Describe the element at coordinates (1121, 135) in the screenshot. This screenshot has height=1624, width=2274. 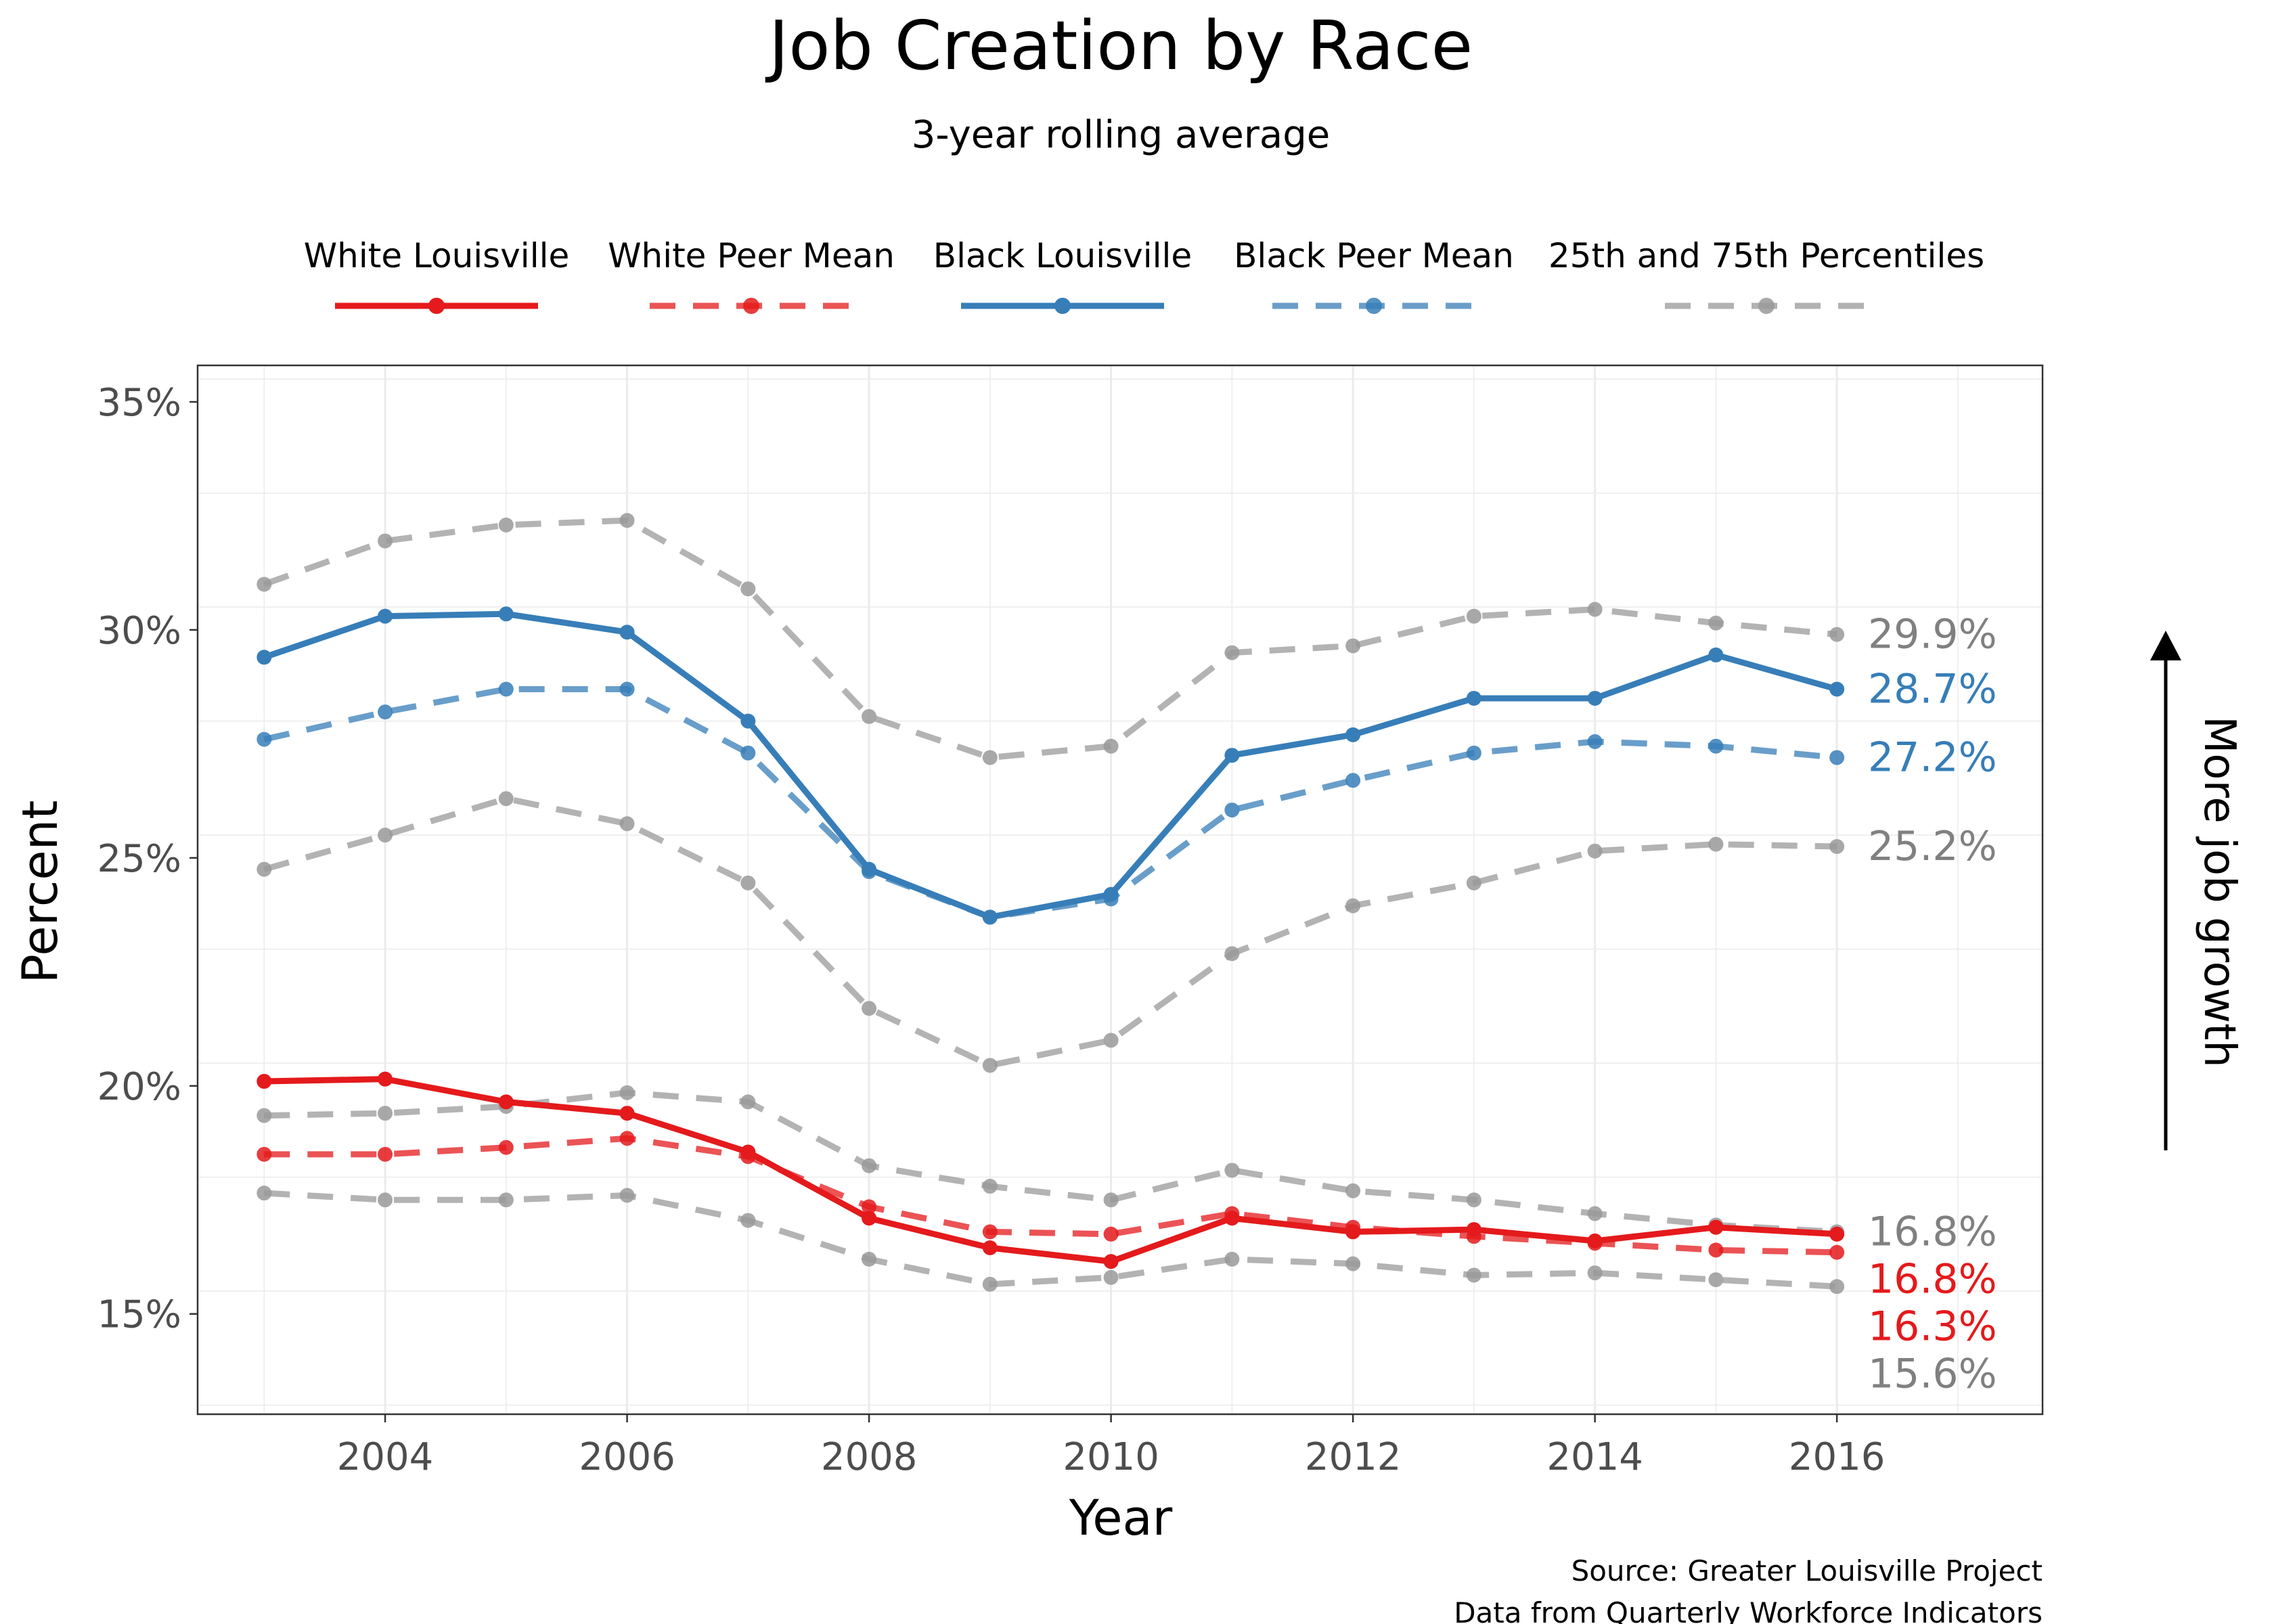
I see `chart-subtitle: 3-year rolling average` at that location.